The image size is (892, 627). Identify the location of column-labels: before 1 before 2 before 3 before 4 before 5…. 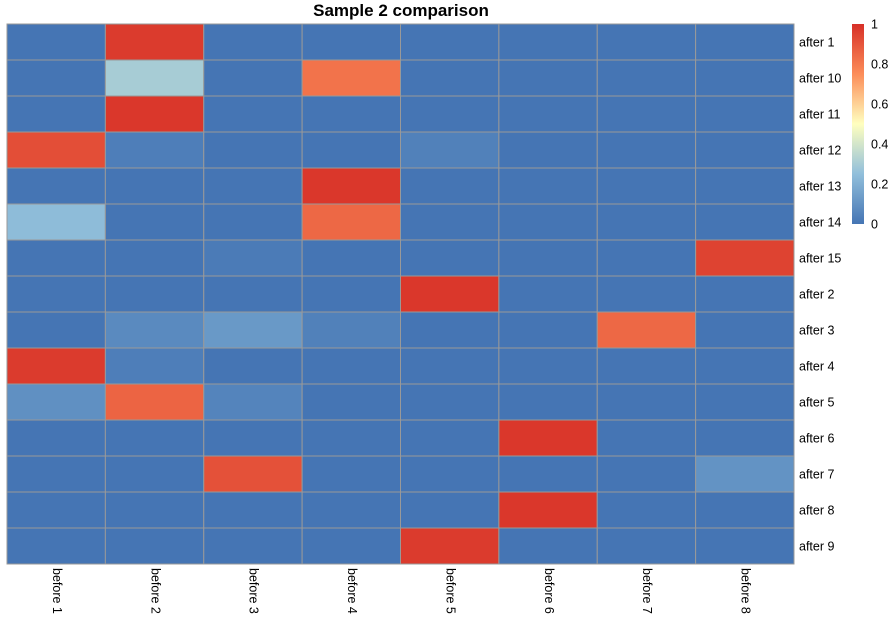
(401, 591).